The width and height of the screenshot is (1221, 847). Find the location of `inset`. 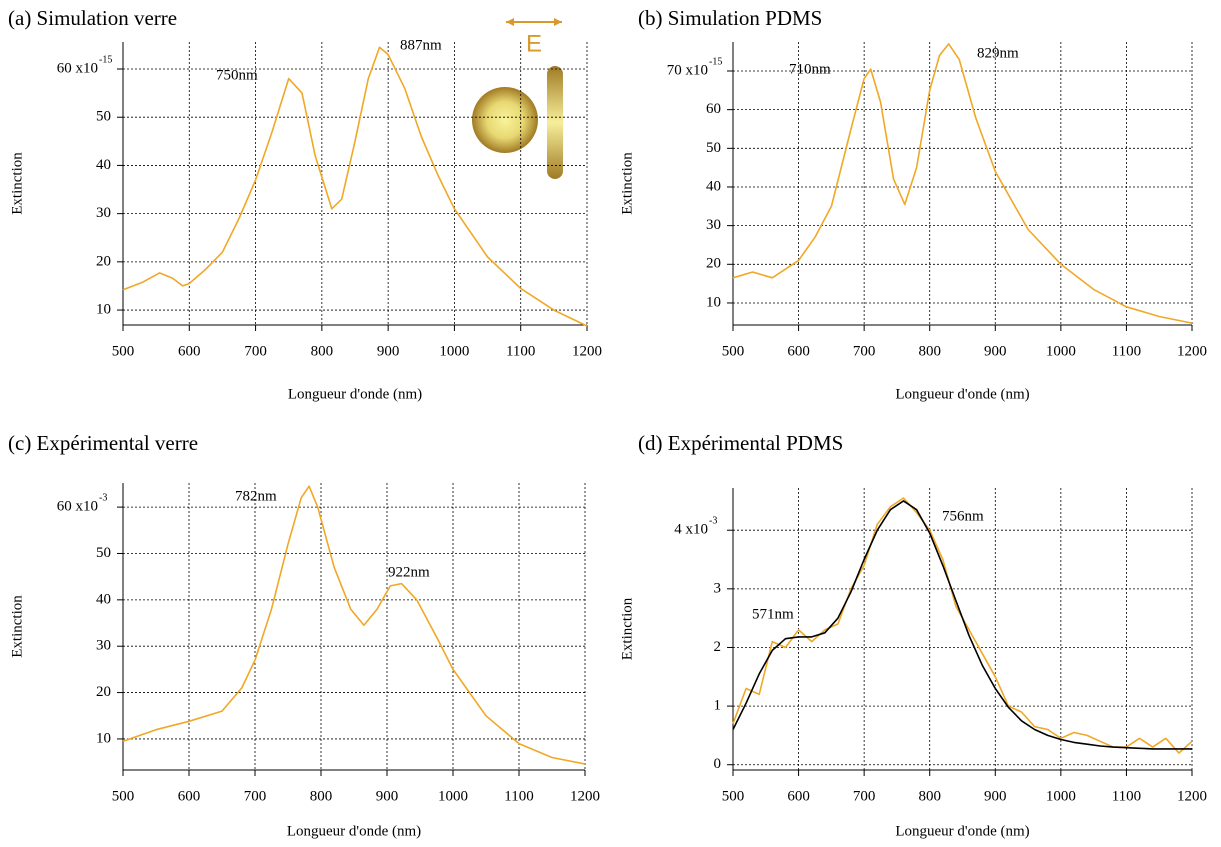

inset is located at coordinates (517, 98).